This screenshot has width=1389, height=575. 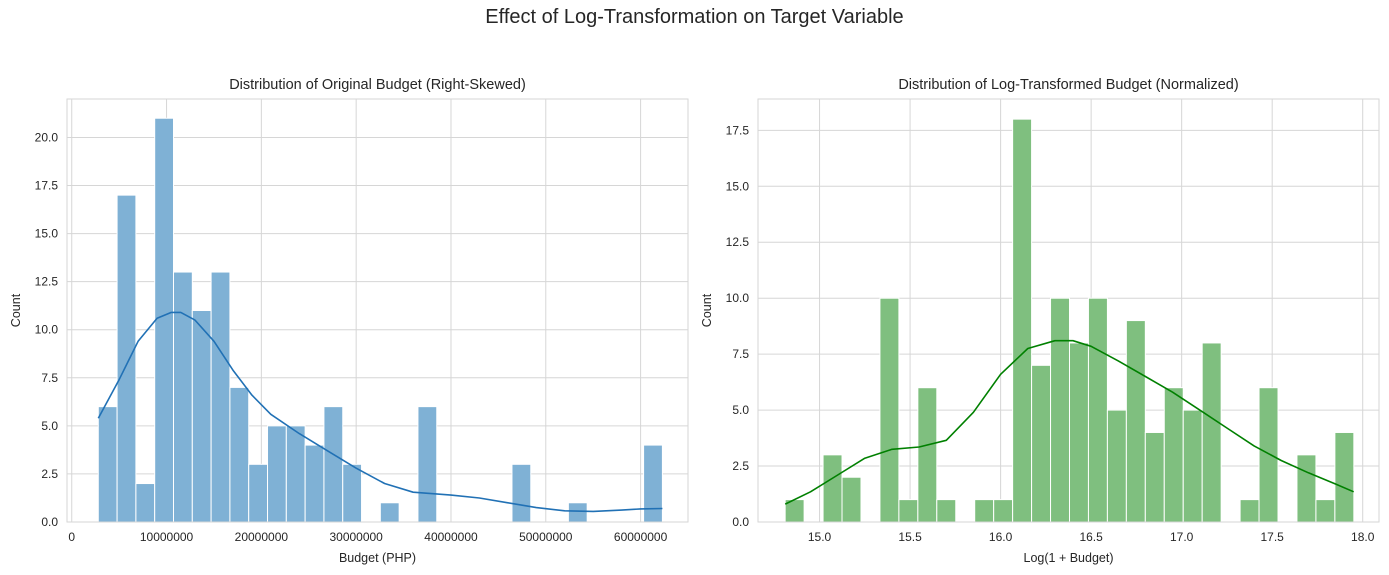 What do you see at coordinates (451, 537) in the screenshot?
I see `x-tick-label: 40000000` at bounding box center [451, 537].